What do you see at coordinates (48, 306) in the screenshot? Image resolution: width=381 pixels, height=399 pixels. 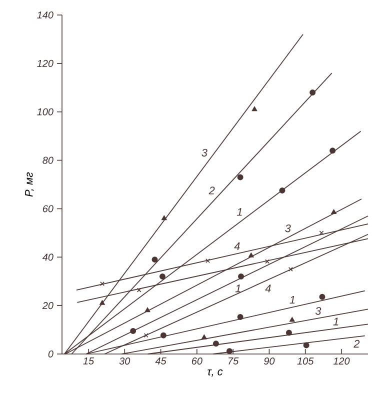 I see `y-tick-label: 20` at bounding box center [48, 306].